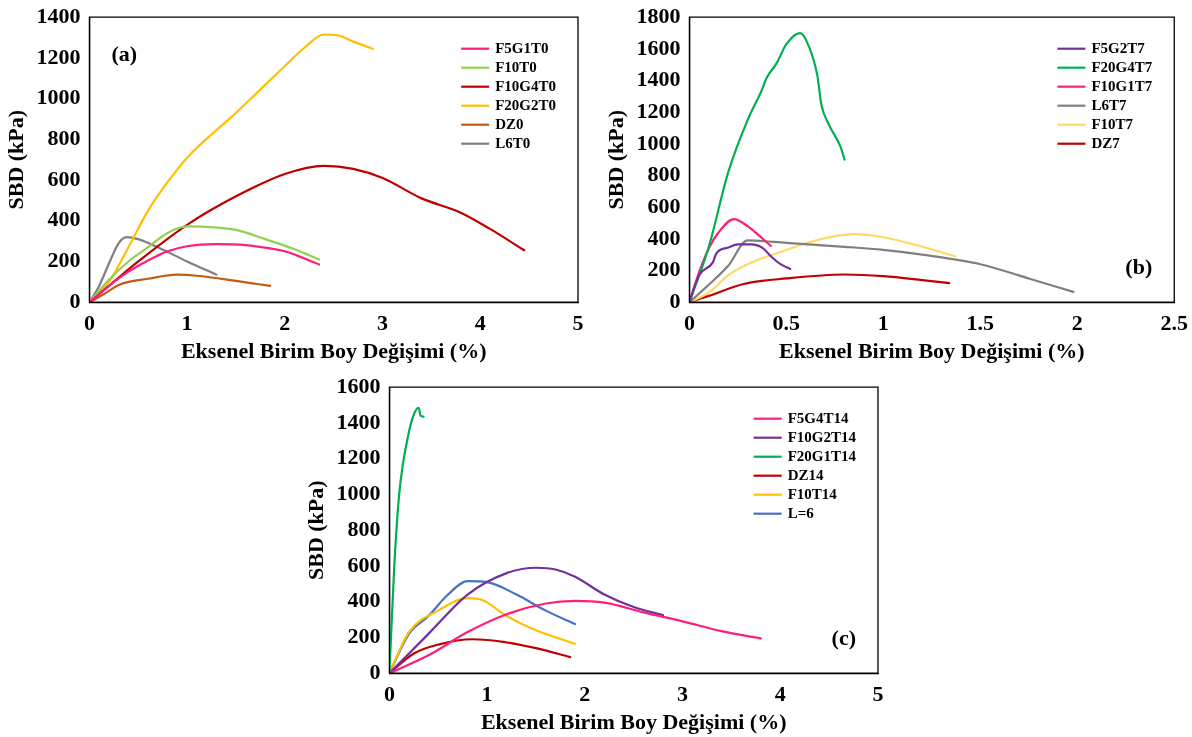 This screenshot has height=737, width=1192. Describe the element at coordinates (1118, 47) in the screenshot. I see `legend-label: F5G2T7` at that location.